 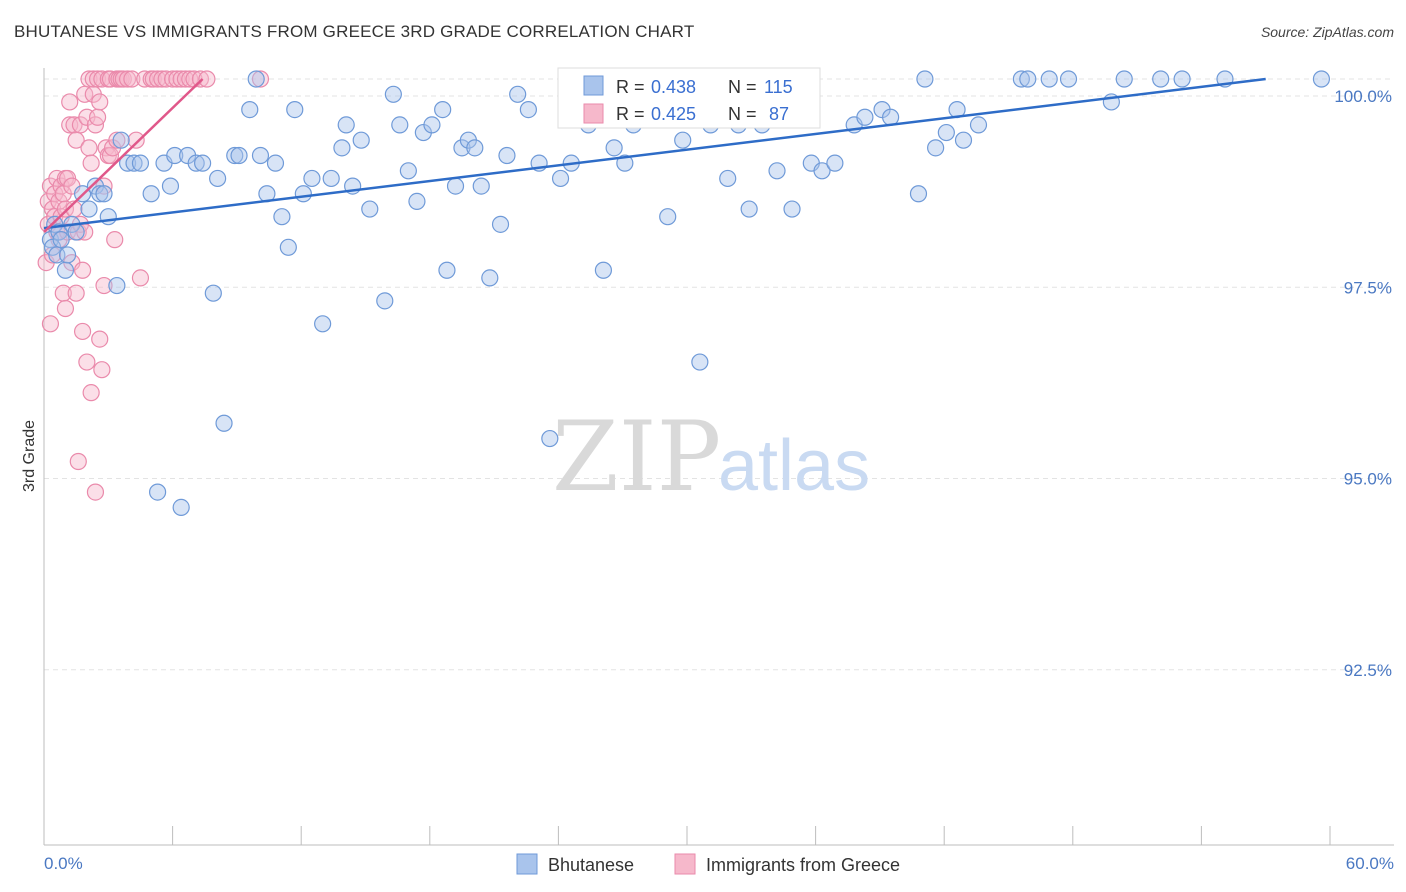 I want to click on y-tick-label-2: 97.5%, so click(x=1368, y=287).